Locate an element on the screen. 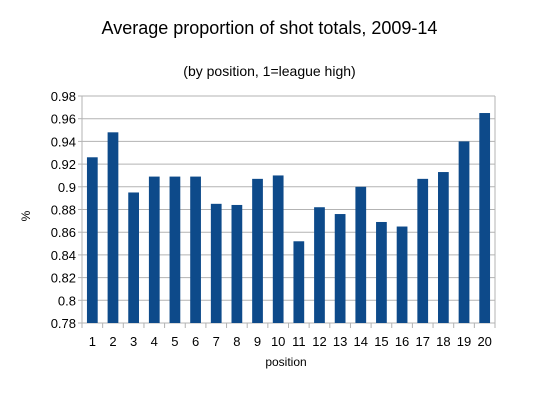 The height and width of the screenshot is (401, 539). y-tick-label: 0.8 is located at coordinates (67, 300).